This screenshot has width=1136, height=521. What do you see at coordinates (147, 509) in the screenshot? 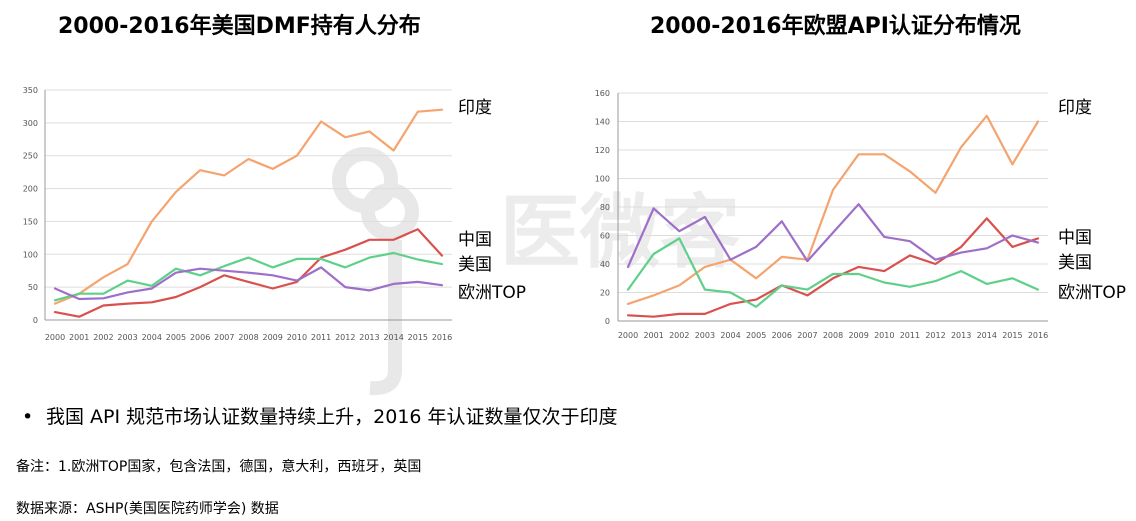
I see `data-source: 数据来源：ASHP(美国医院药师学会) 数据` at bounding box center [147, 509].